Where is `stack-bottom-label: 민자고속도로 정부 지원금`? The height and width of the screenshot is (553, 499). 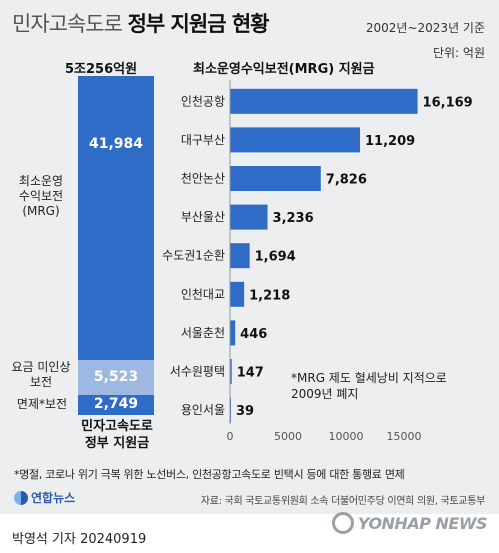
stack-bottom-label: 민자고속도로 정부 지원금 is located at coordinates (117, 435).